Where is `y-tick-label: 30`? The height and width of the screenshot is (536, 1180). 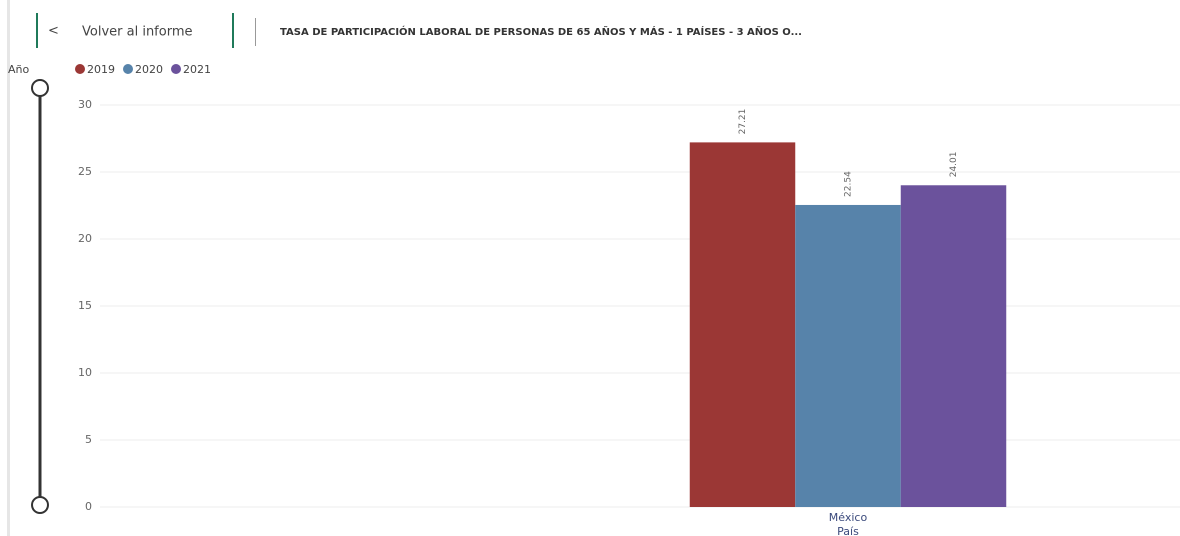
y-tick-label: 30 is located at coordinates (85, 104).